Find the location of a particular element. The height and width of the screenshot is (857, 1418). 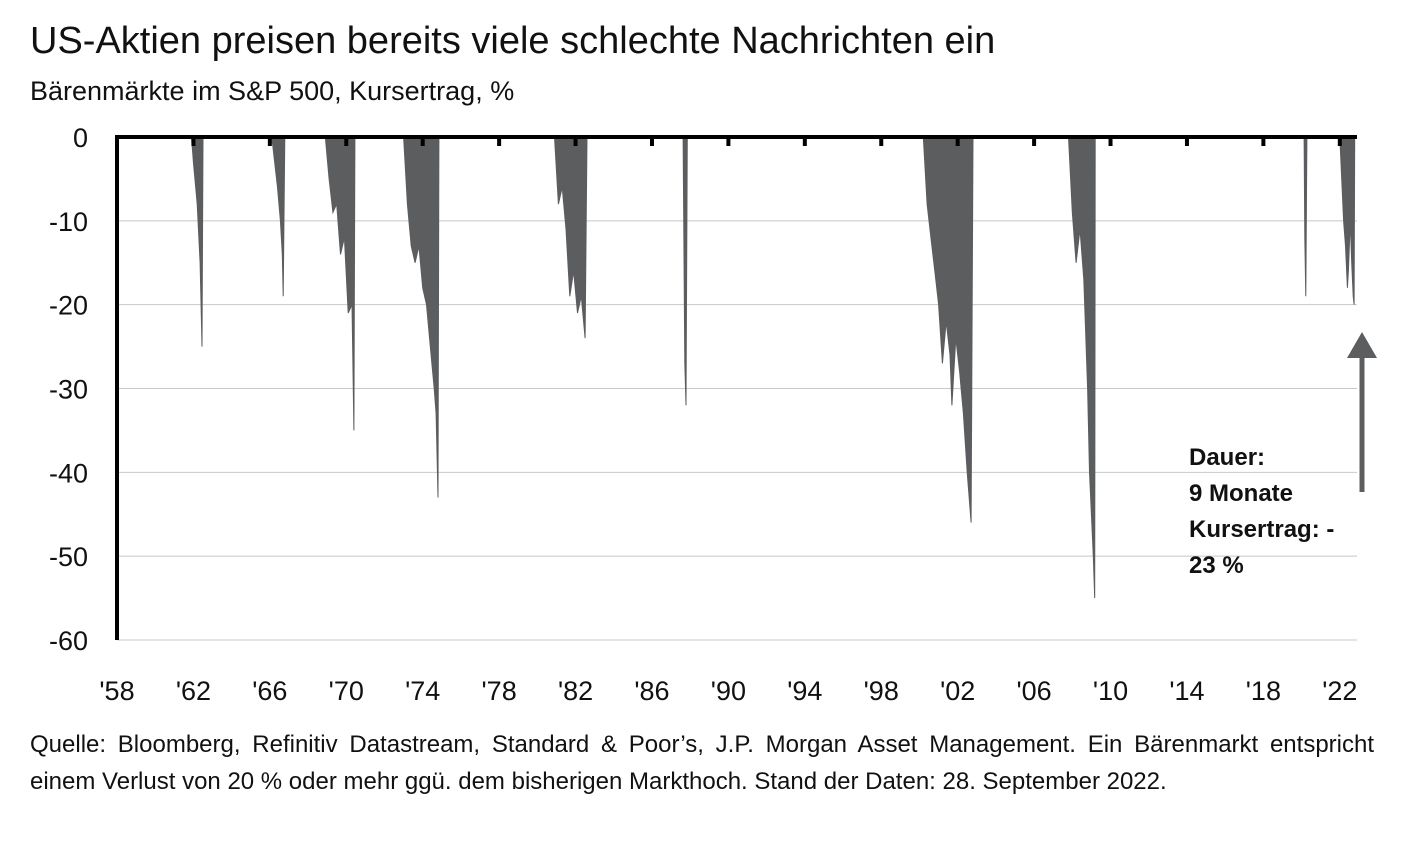

note-line: Kursertrag: - is located at coordinates (1262, 529).